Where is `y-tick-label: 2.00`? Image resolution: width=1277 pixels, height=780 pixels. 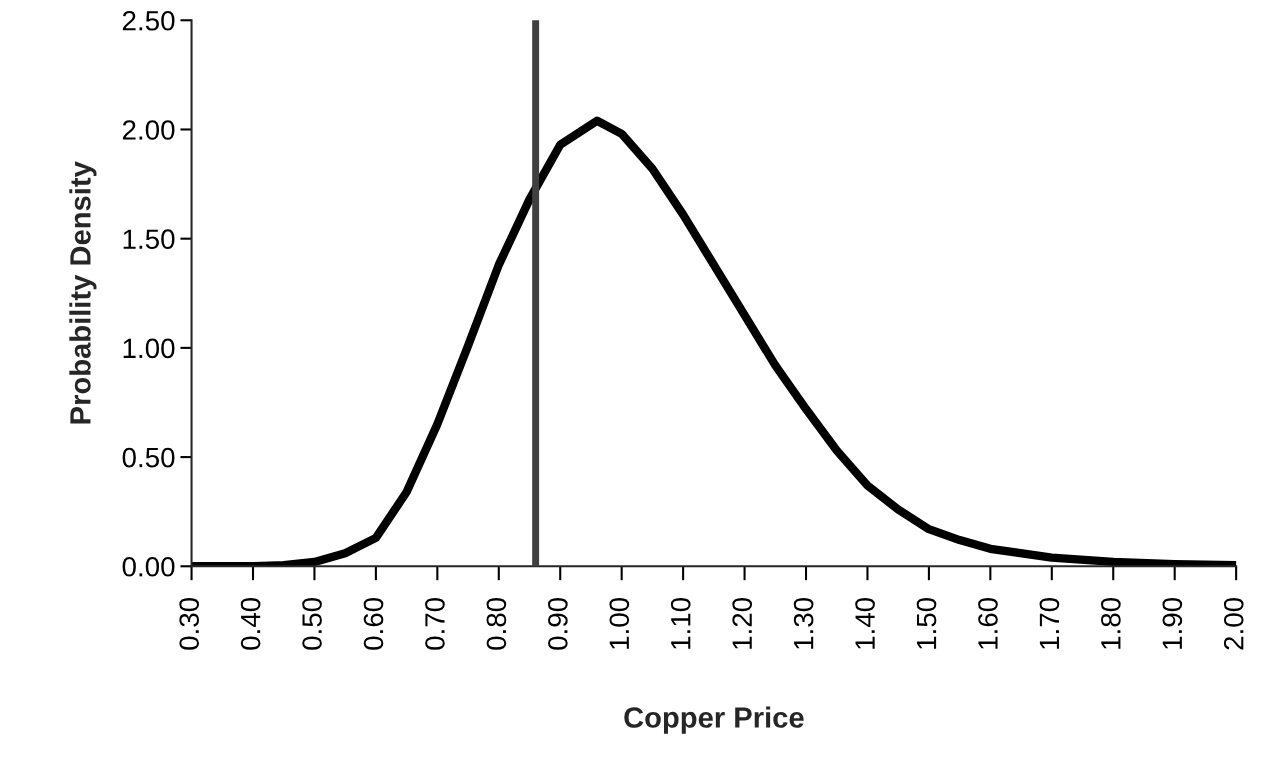
y-tick-label: 2.00 is located at coordinates (148, 130).